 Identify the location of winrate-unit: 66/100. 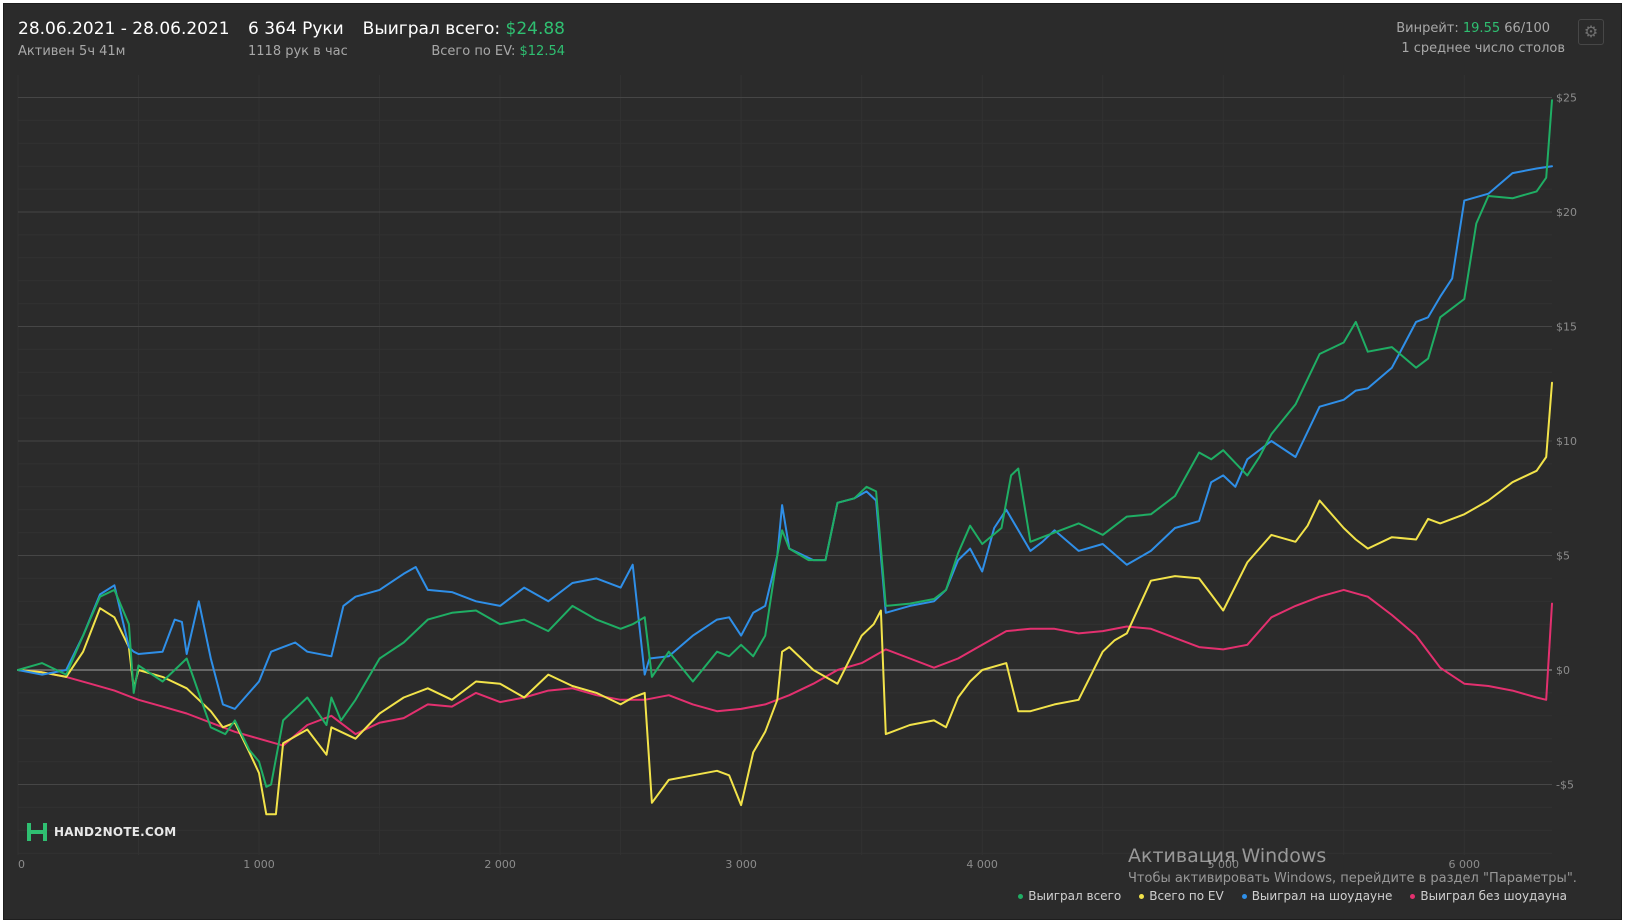
(1527, 28).